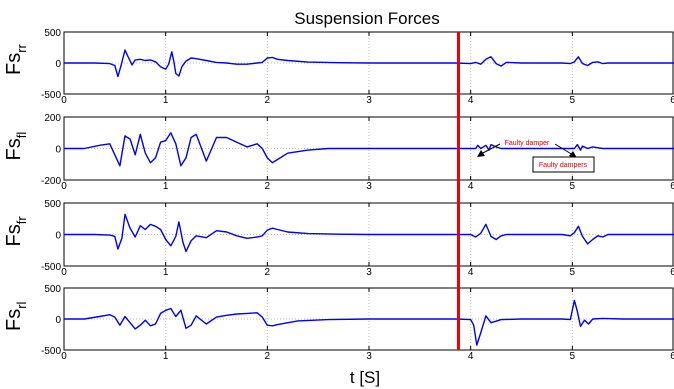  I want to click on y-axis-label: Fsfl, so click(16, 146).